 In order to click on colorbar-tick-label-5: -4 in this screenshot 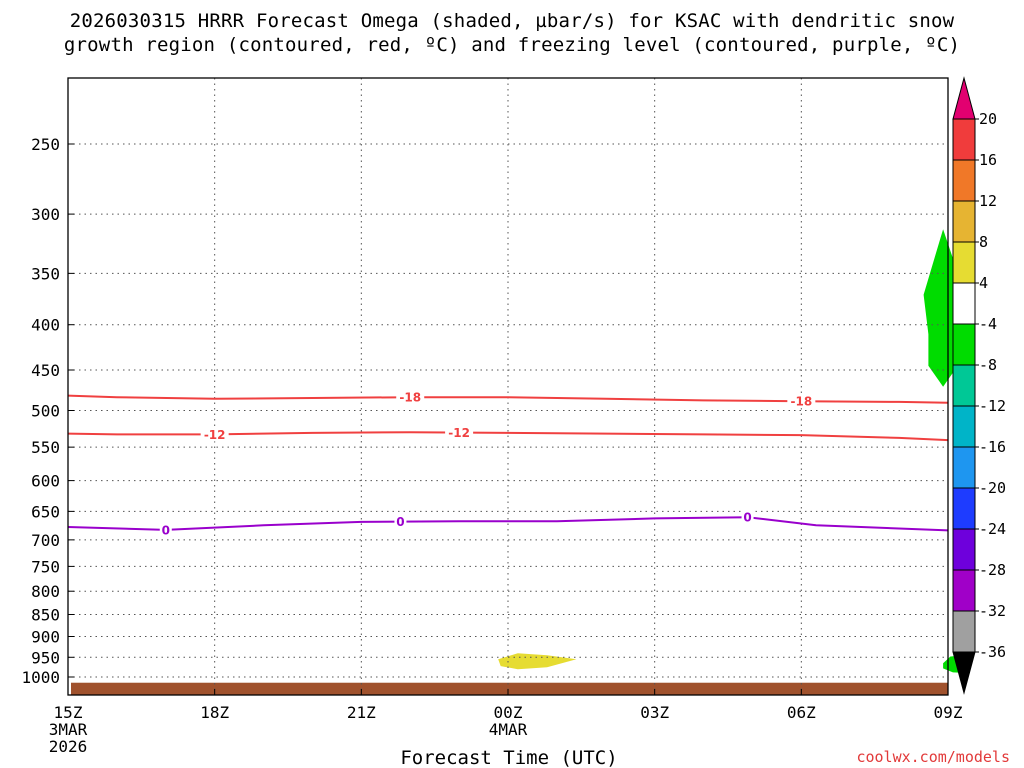, I will do `click(988, 324)`.